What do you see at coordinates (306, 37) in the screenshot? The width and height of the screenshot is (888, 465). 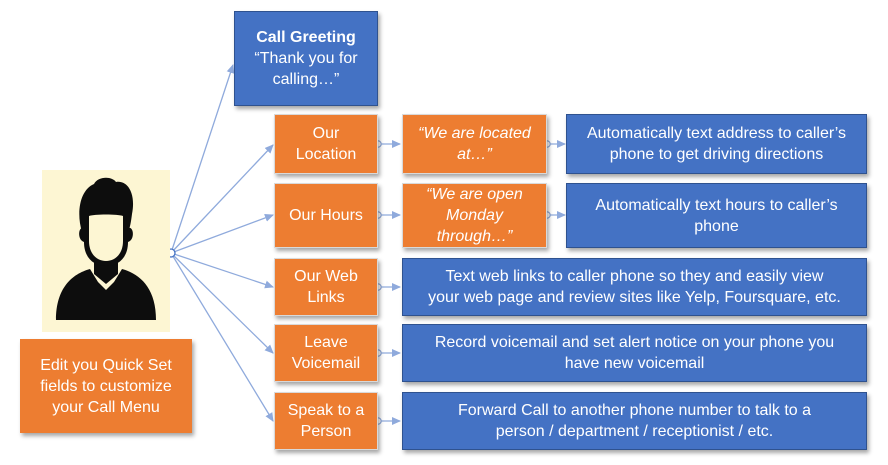 I see `call-greeting-title: Call Greeting` at bounding box center [306, 37].